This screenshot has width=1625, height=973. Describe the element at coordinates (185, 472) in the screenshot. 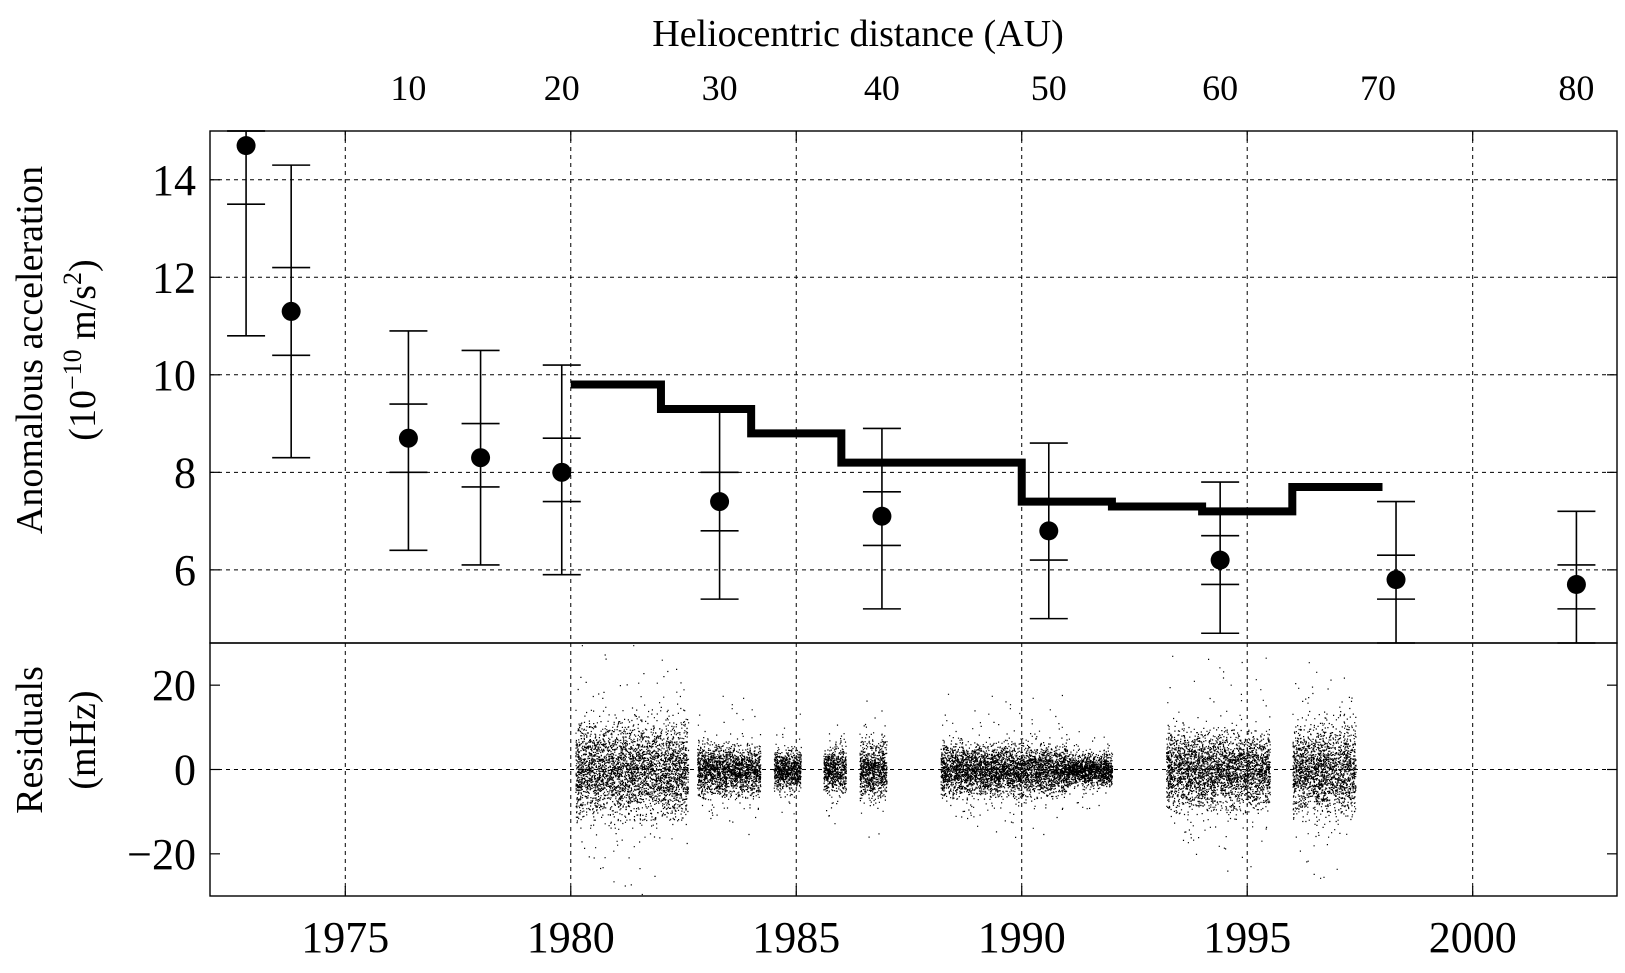

I see `top-y-tick-label: 8` at that location.